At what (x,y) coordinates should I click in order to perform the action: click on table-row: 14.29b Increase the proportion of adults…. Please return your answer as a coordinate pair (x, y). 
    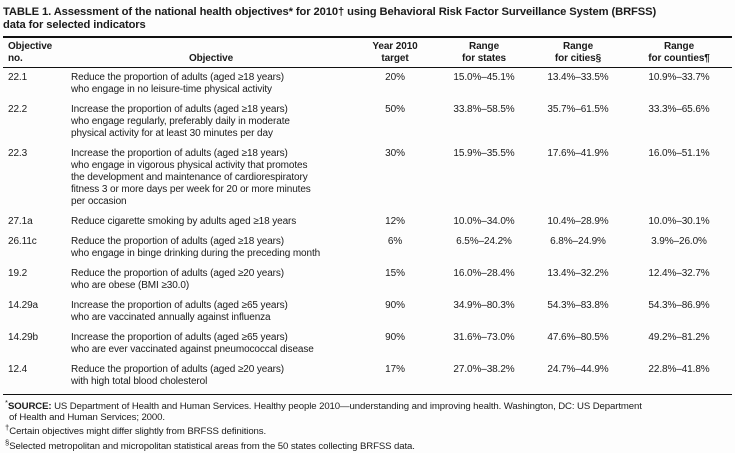
    Looking at the image, I should click on (367, 341).